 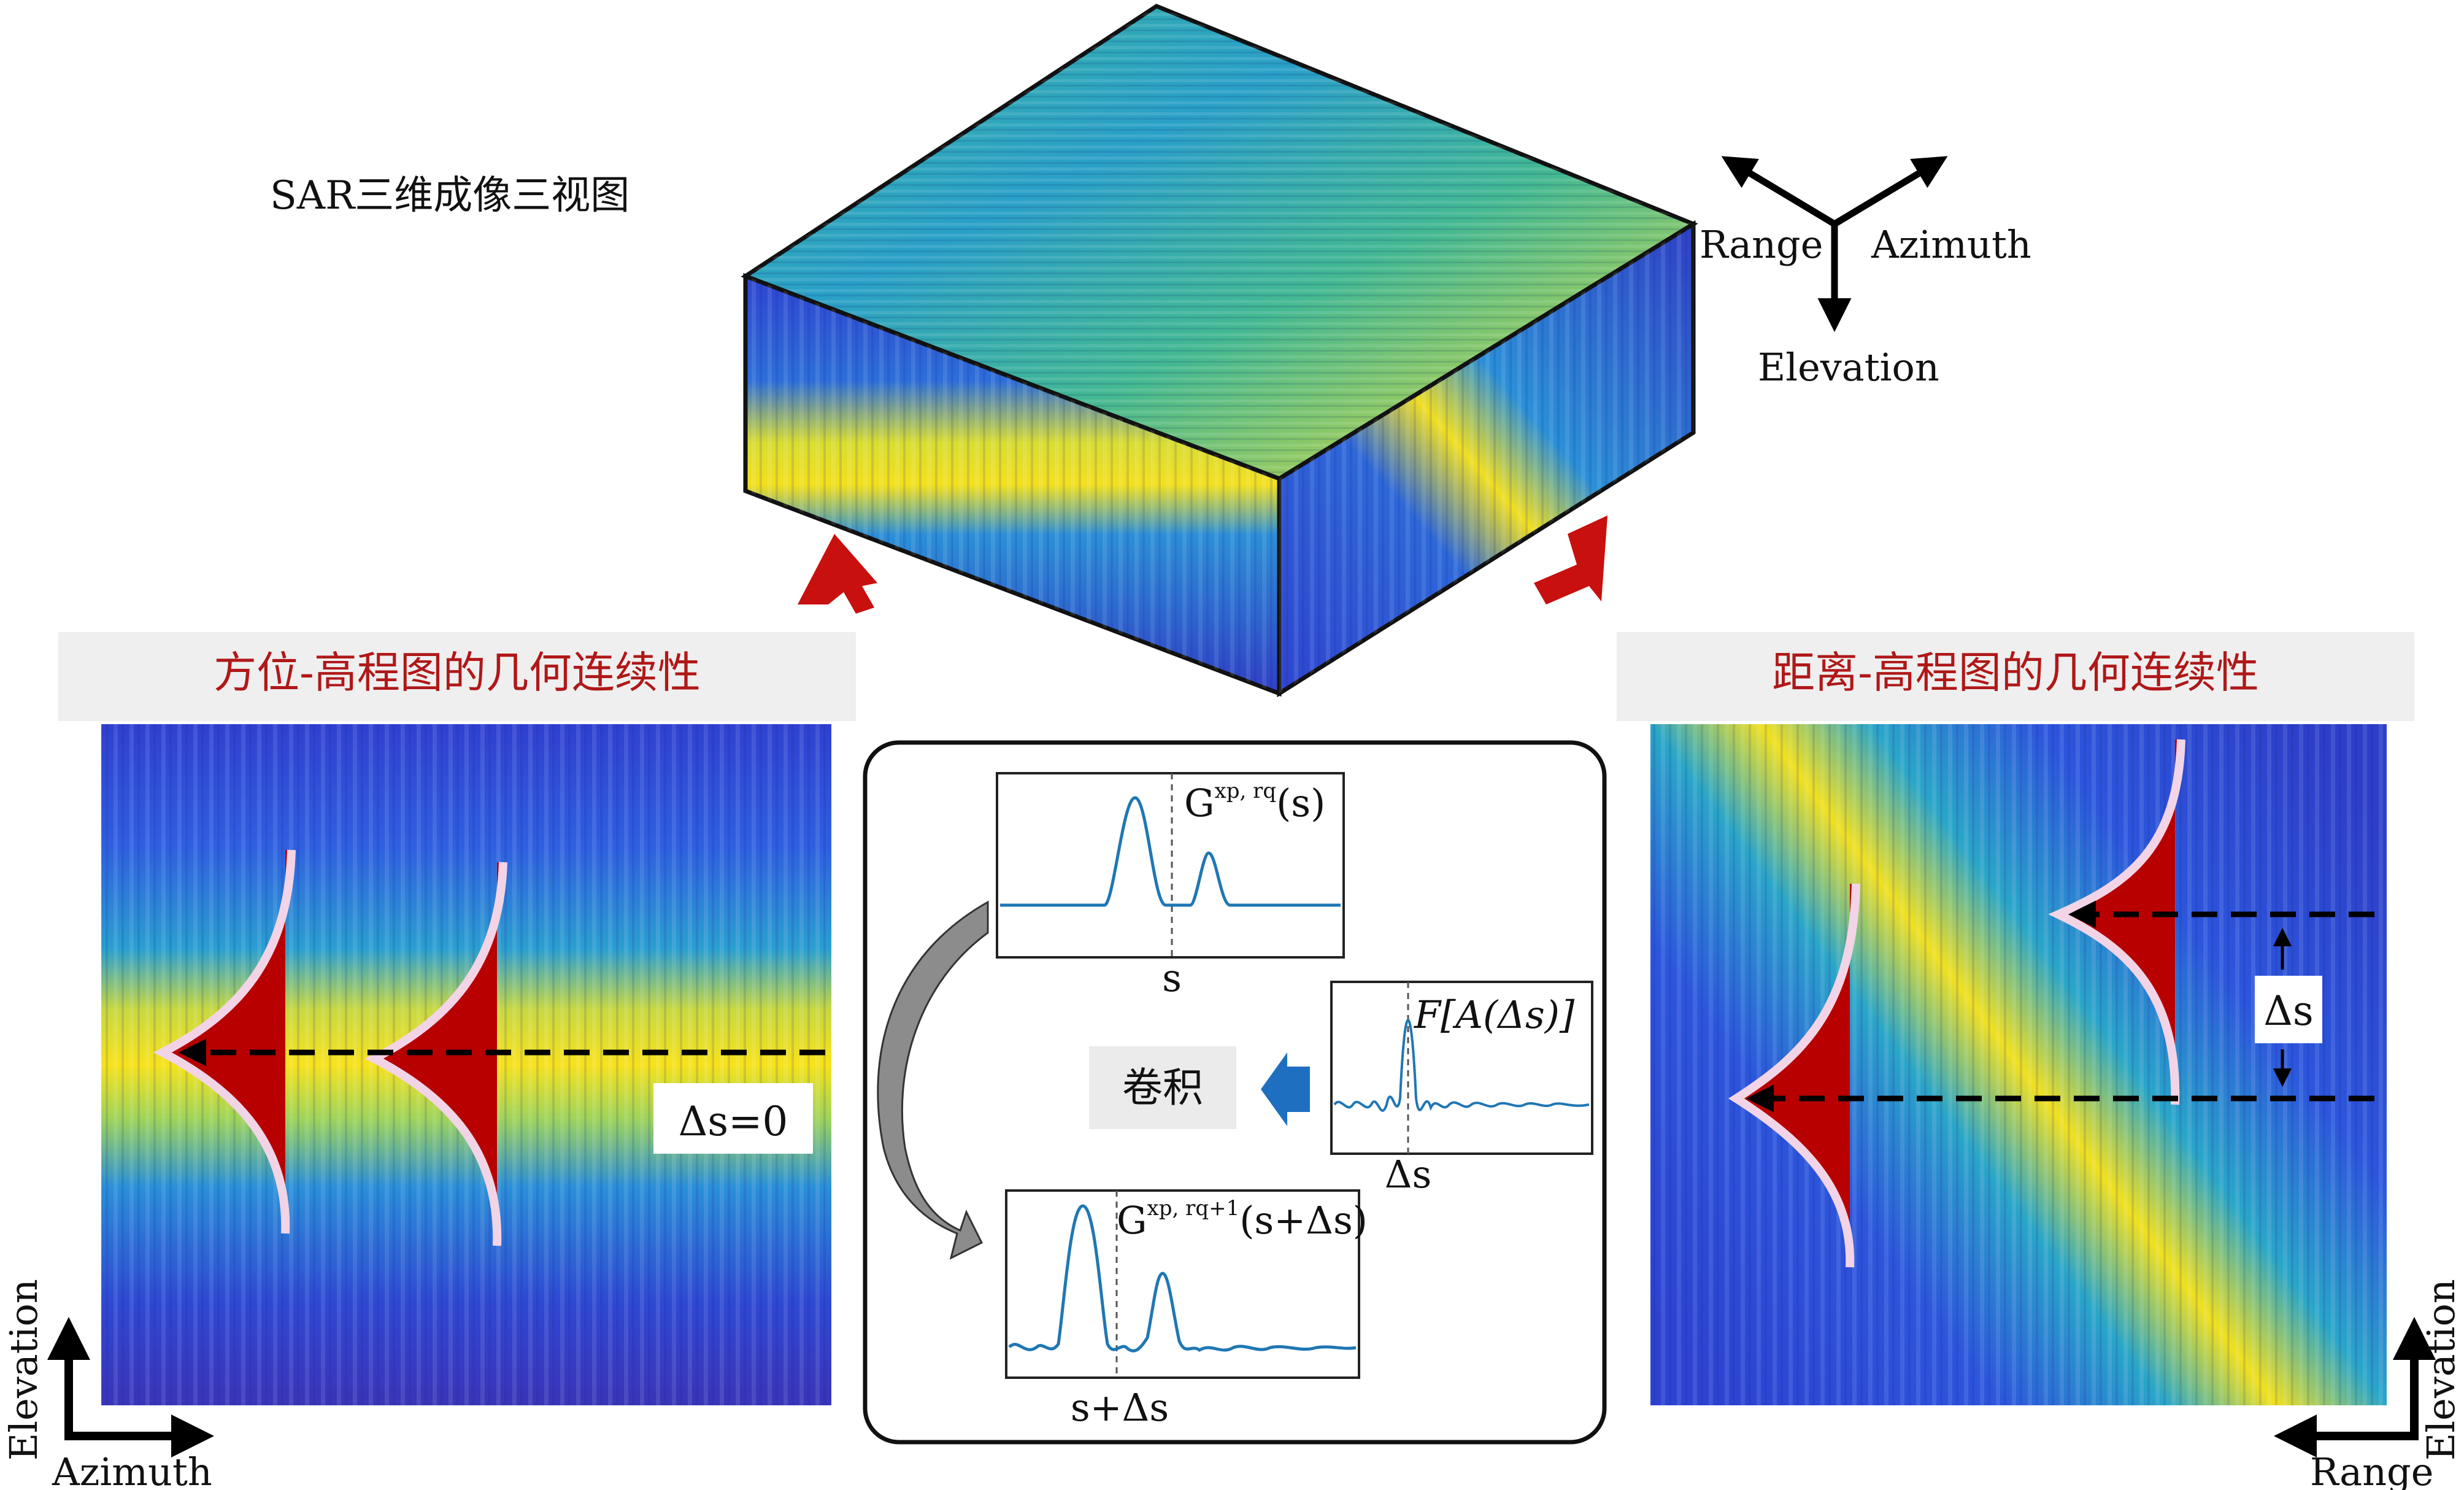 I want to click on left-gaussian-1-curve, so click(x=225, y=1041).